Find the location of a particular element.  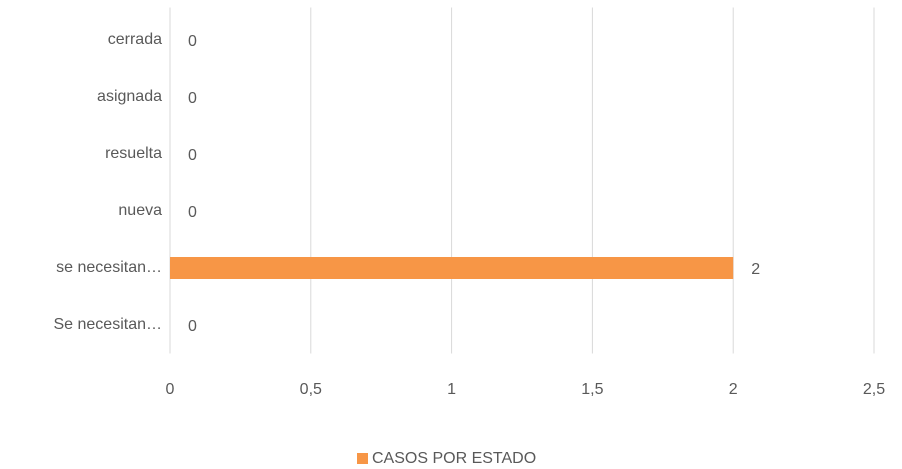

x-tick-label: 0 is located at coordinates (170, 389).